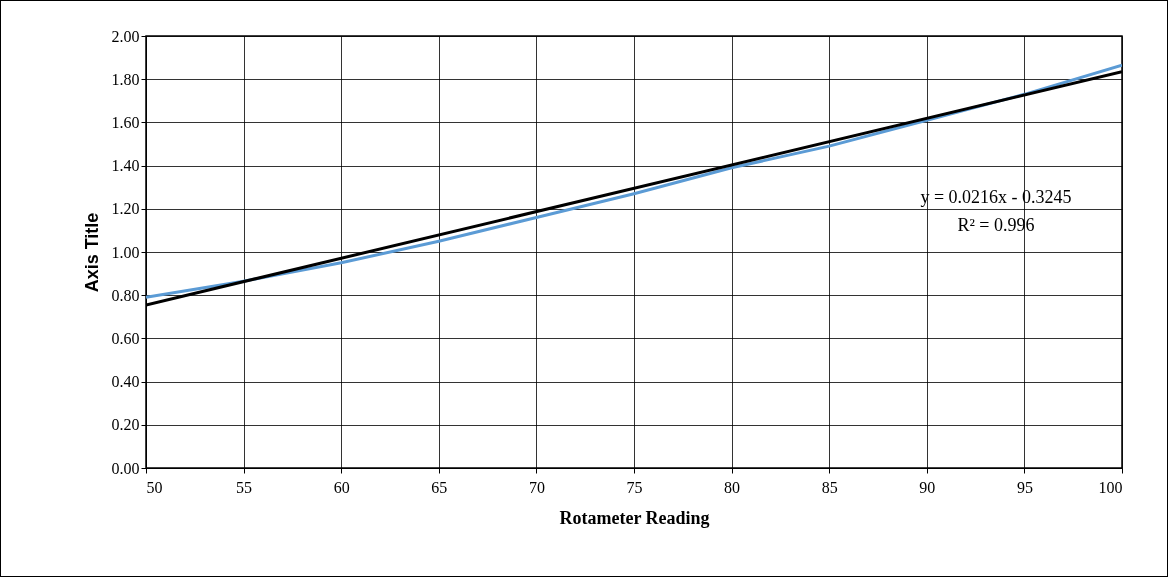  What do you see at coordinates (125, 338) in the screenshot?
I see `y-tick-label: 0.60` at bounding box center [125, 338].